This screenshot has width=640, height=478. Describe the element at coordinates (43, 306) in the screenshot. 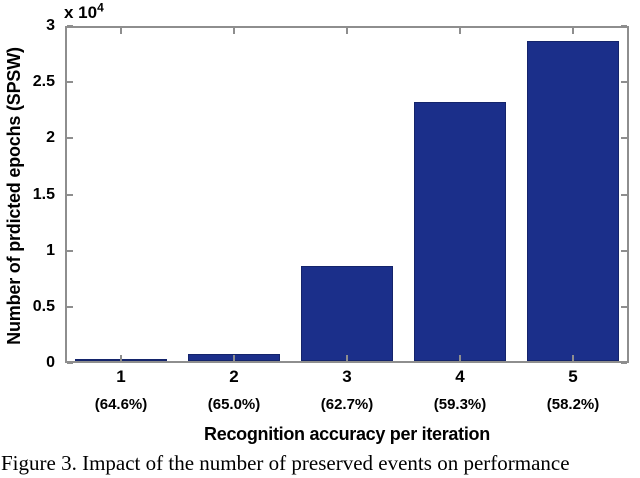

I see `y-tick-label: 0.5` at that location.